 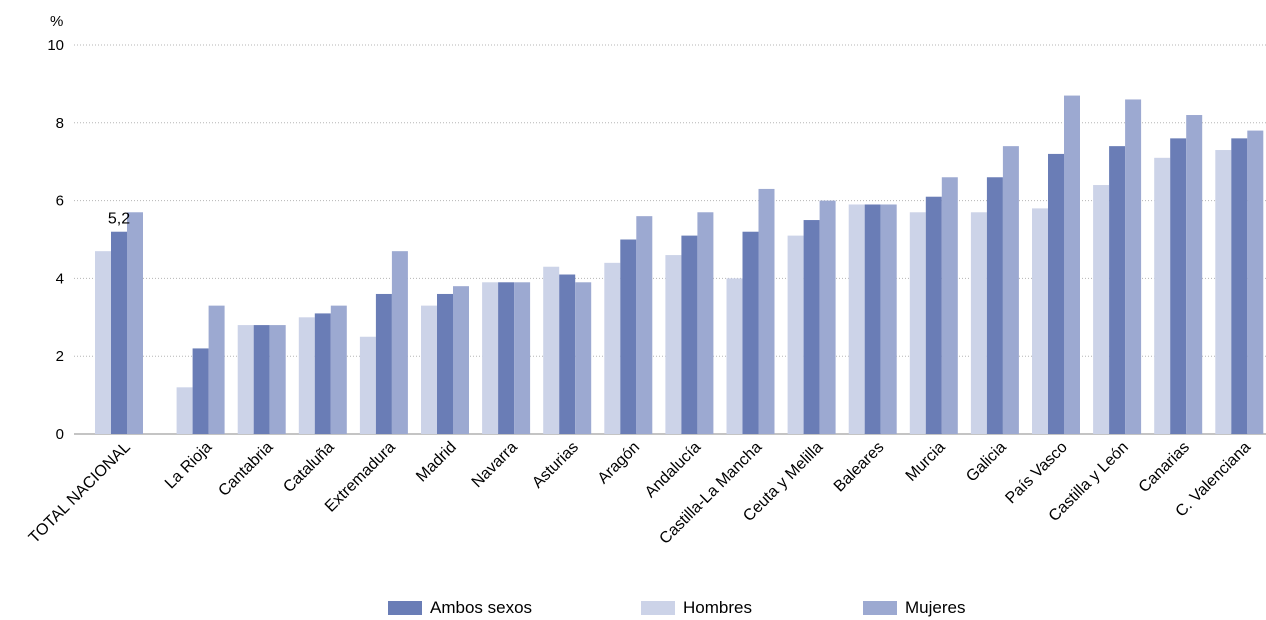 What do you see at coordinates (633, 609) in the screenshot?
I see `legend: Ambos sexos Hombres Mujeres` at bounding box center [633, 609].